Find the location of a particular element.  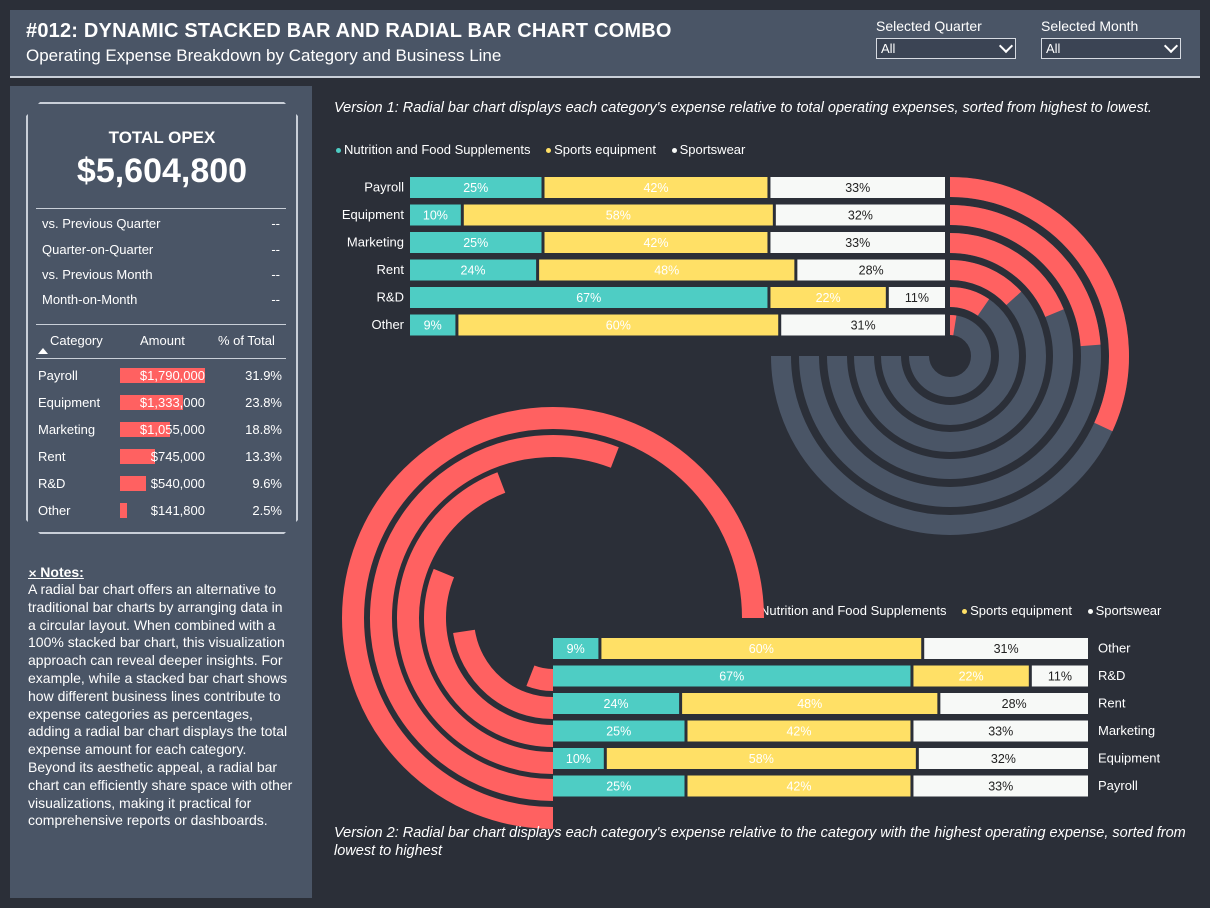

segment-label: 58% is located at coordinates (761, 759).